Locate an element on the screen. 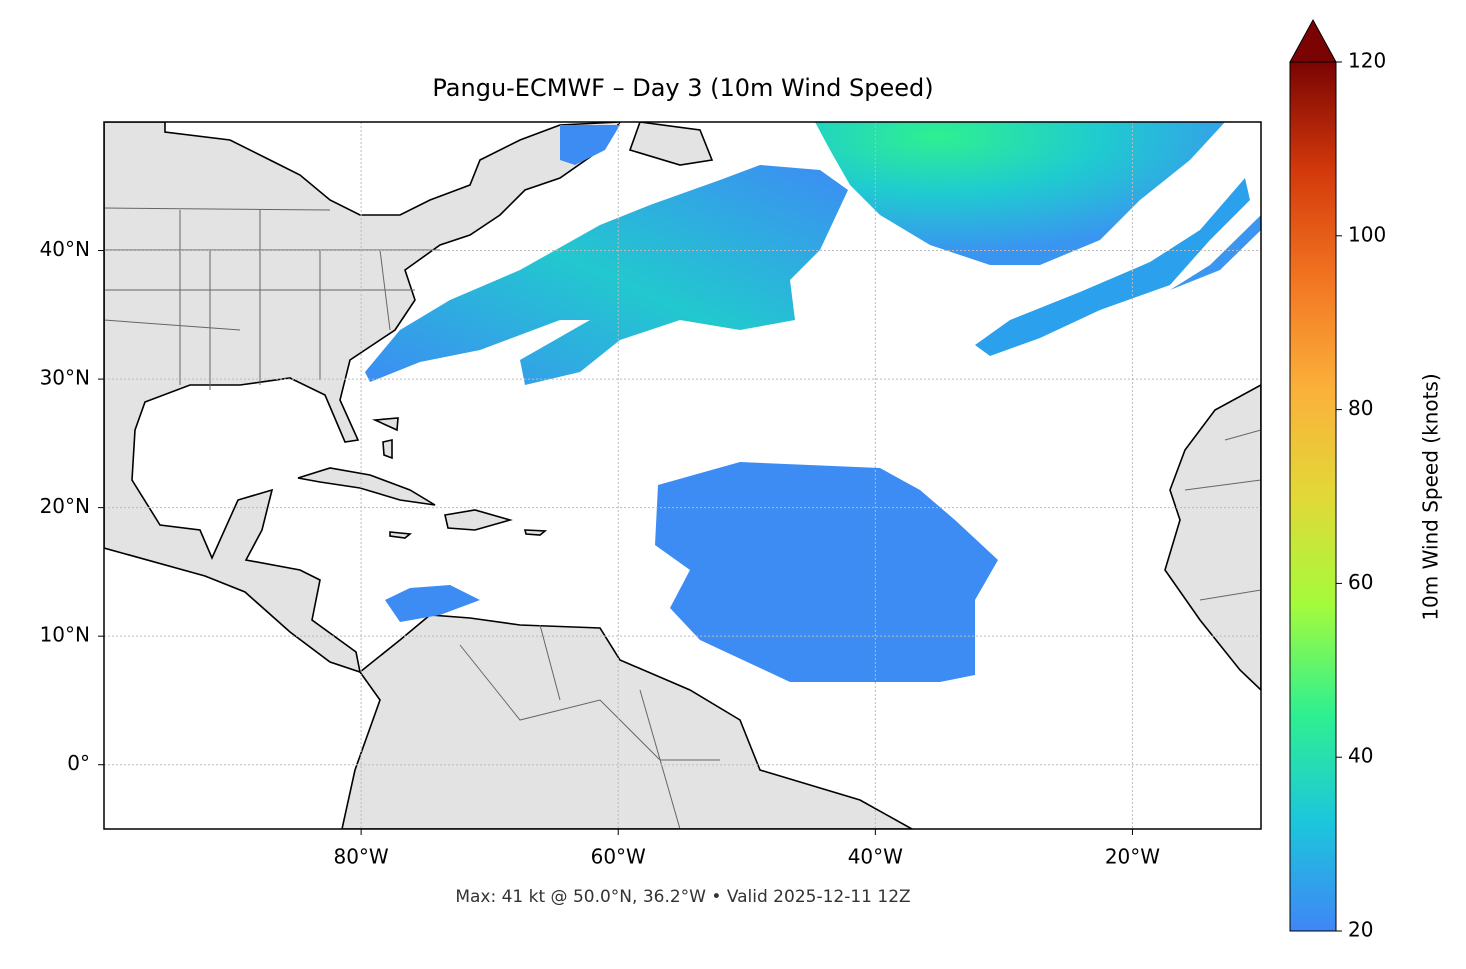 Image resolution: width=1466 pixels, height=969 pixels. colorbar-label: 10m Wind Speed (knots) is located at coordinates (1431, 496).